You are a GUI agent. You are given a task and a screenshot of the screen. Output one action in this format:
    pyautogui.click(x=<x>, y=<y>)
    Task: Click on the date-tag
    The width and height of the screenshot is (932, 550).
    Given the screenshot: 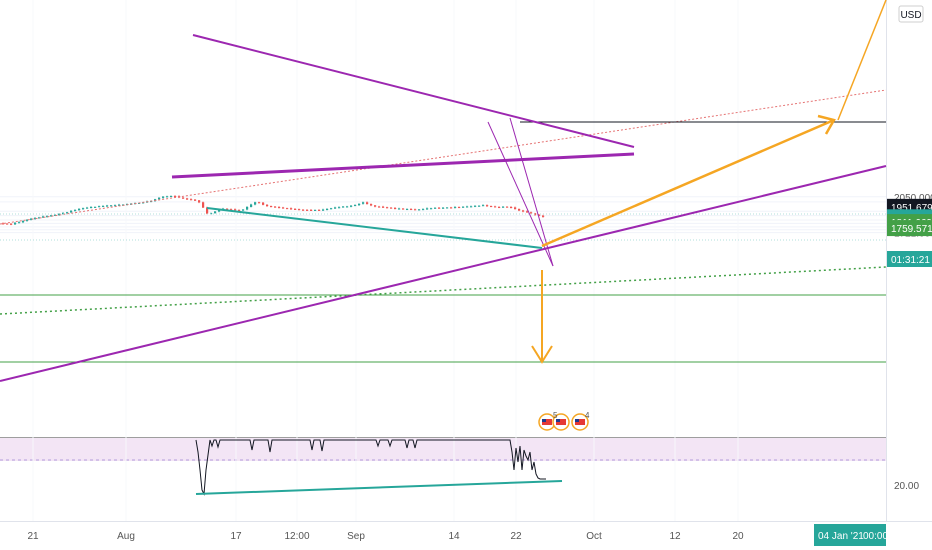 What is the action you would take?
    pyautogui.click(x=850, y=535)
    